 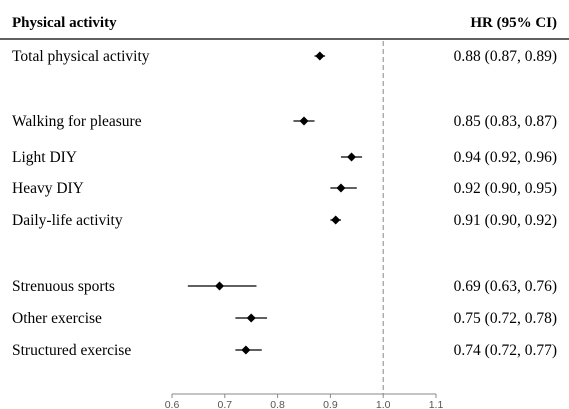 What do you see at coordinates (304, 401) in the screenshot?
I see `x-axis: 0.6 0.7 0.8 0.9 1.0 1.1` at bounding box center [304, 401].